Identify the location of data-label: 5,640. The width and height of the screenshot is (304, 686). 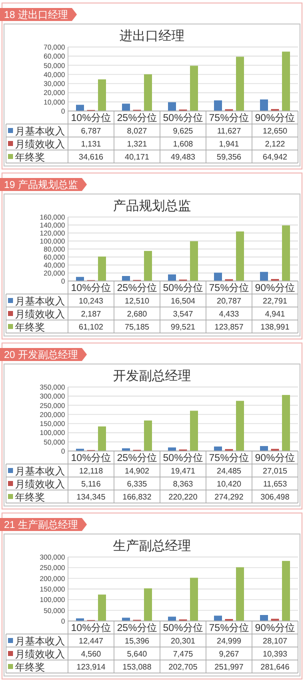
(137, 654).